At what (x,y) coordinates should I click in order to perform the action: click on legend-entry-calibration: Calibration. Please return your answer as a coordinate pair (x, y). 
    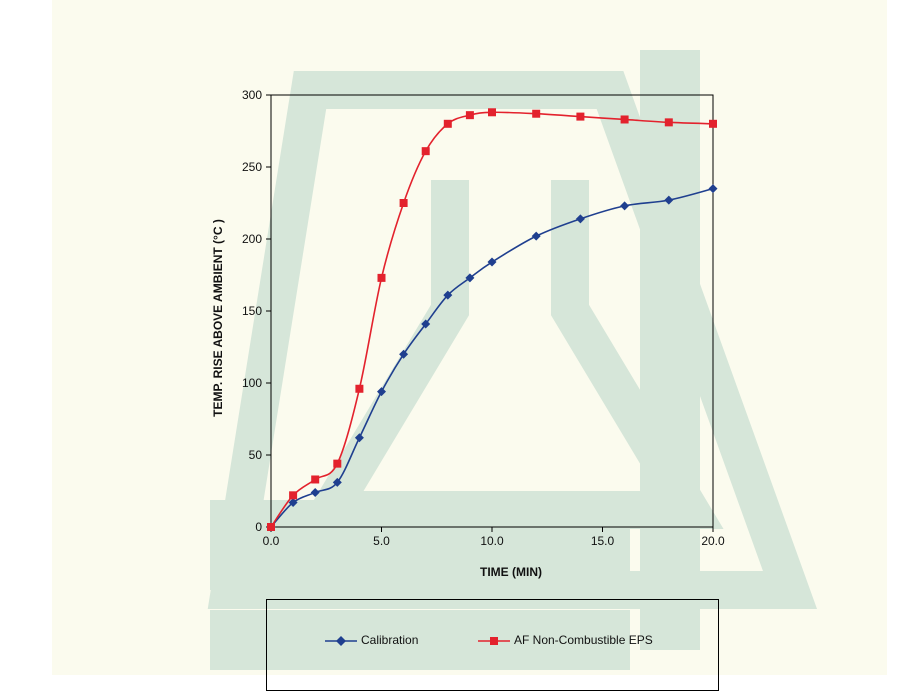
    Looking at the image, I should click on (371, 640).